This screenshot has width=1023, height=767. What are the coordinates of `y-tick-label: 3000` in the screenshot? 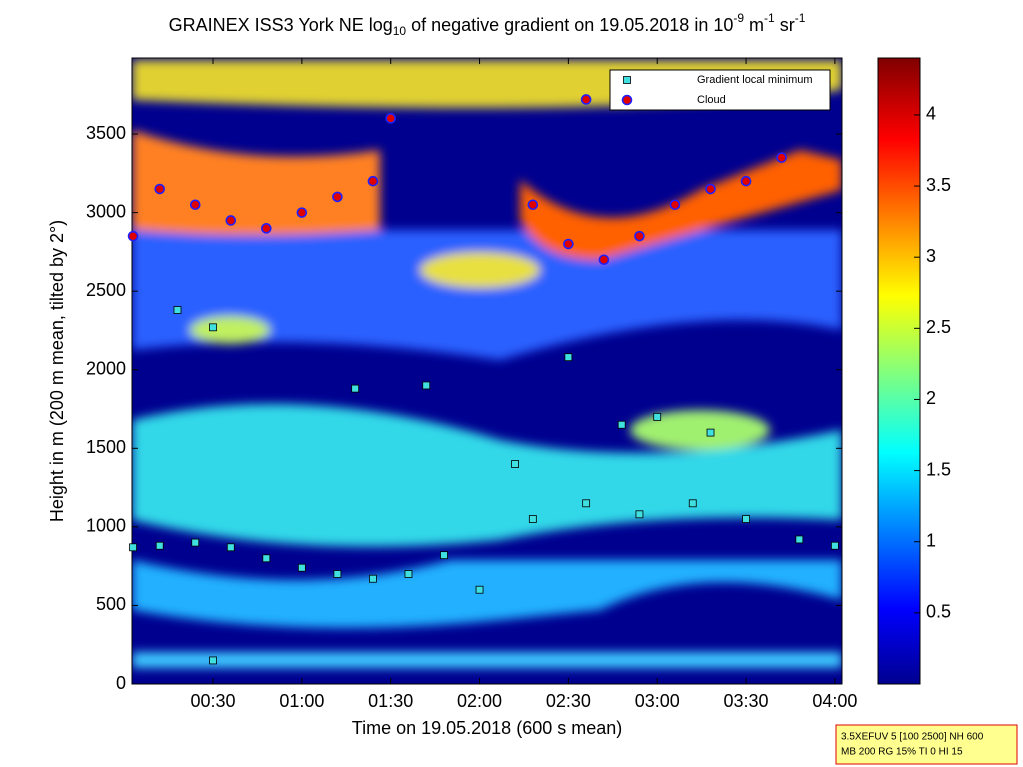 It's located at (106, 211).